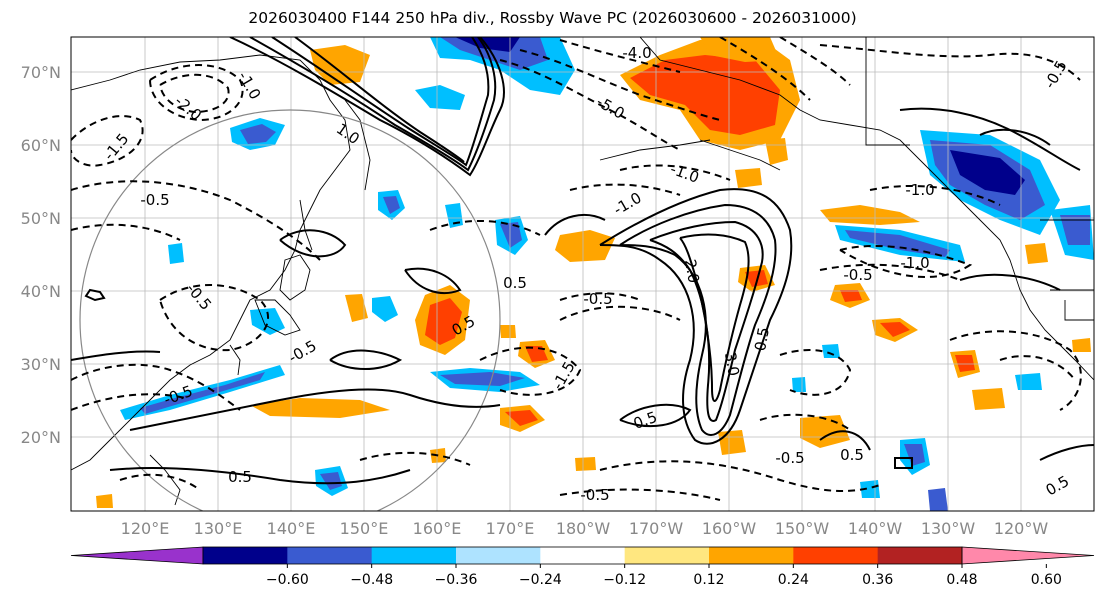 This screenshot has width=1105, height=604. I want to click on contour-label: 2.0, so click(692, 271).